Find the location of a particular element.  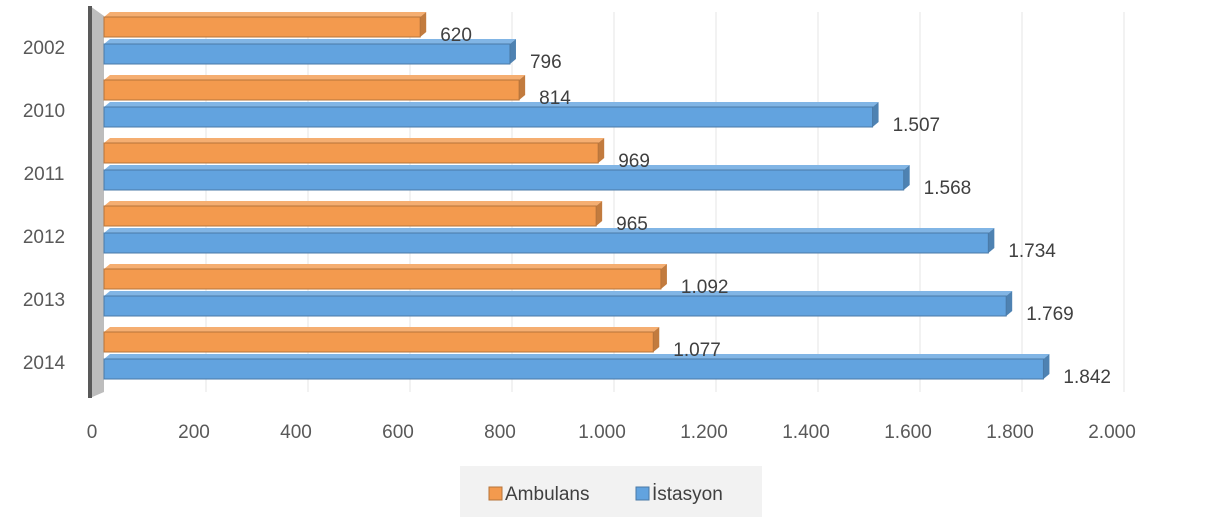

legend: Ambulans İstasyon is located at coordinates (611, 491).